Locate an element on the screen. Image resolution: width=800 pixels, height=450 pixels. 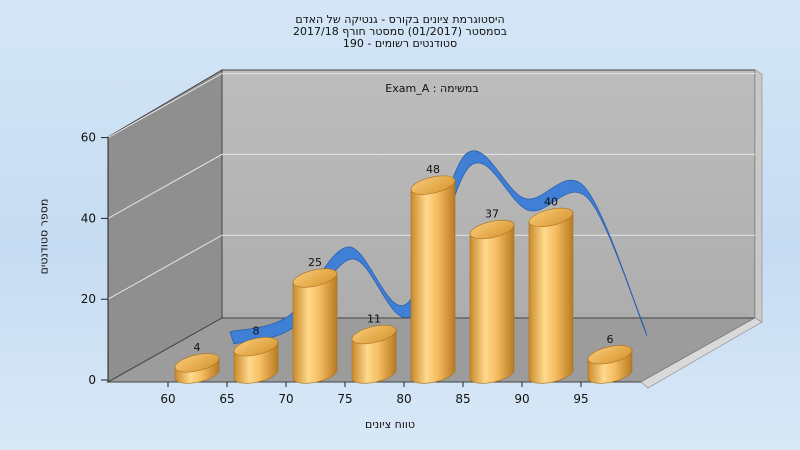
bar: 11 is located at coordinates (374, 348).